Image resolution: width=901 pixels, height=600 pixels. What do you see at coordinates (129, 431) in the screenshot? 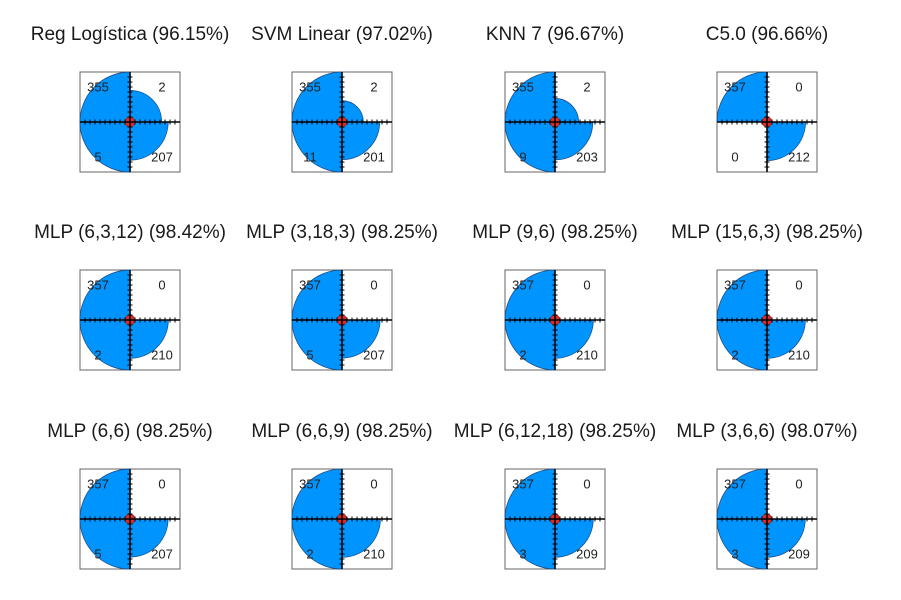
I see `panel-title: MLP (6,6) (98.25%)` at bounding box center [129, 431].